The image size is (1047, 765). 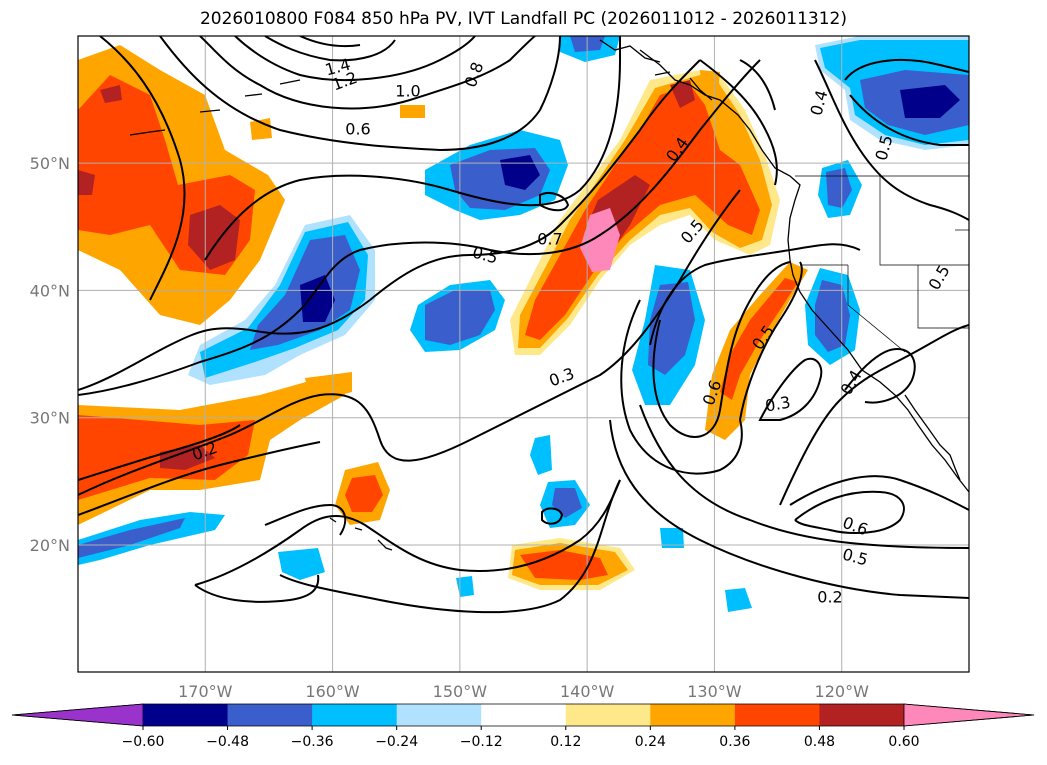 I want to click on longitude-label: 150°W, so click(x=460, y=691).